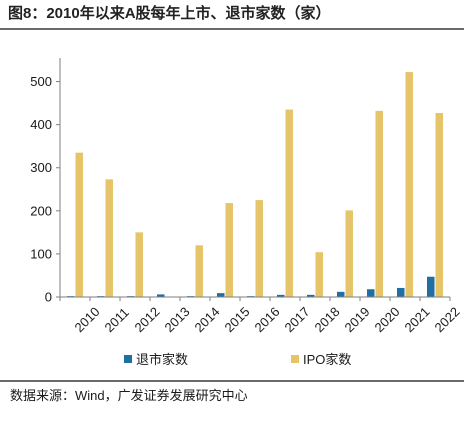 The image size is (464, 426). Describe the element at coordinates (45, 181) in the screenshot. I see `y-axis: 0 100 200 300 400 500` at that location.